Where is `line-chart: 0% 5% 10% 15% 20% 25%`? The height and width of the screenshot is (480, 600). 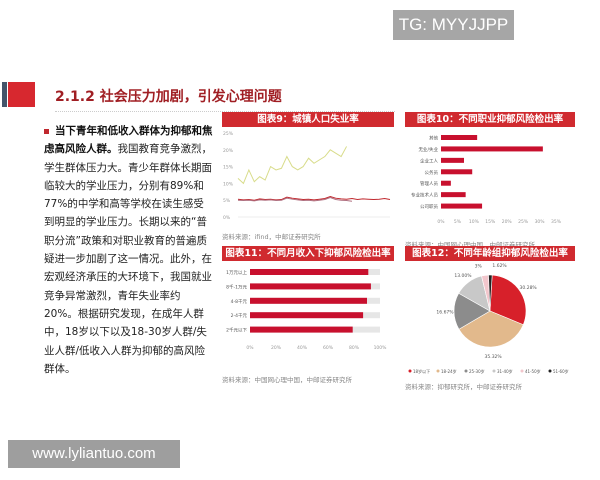
line-chart: 0% 5% 10% 15% 20% 25% is located at coordinates (307, 176).